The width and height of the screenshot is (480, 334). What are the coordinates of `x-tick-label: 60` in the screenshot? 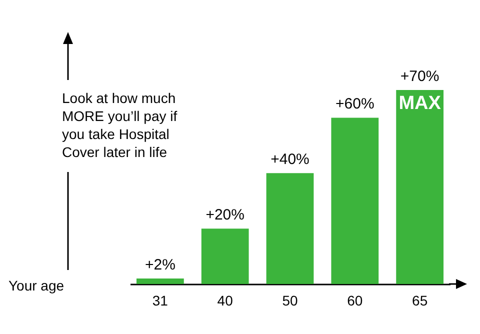 It's located at (355, 300).